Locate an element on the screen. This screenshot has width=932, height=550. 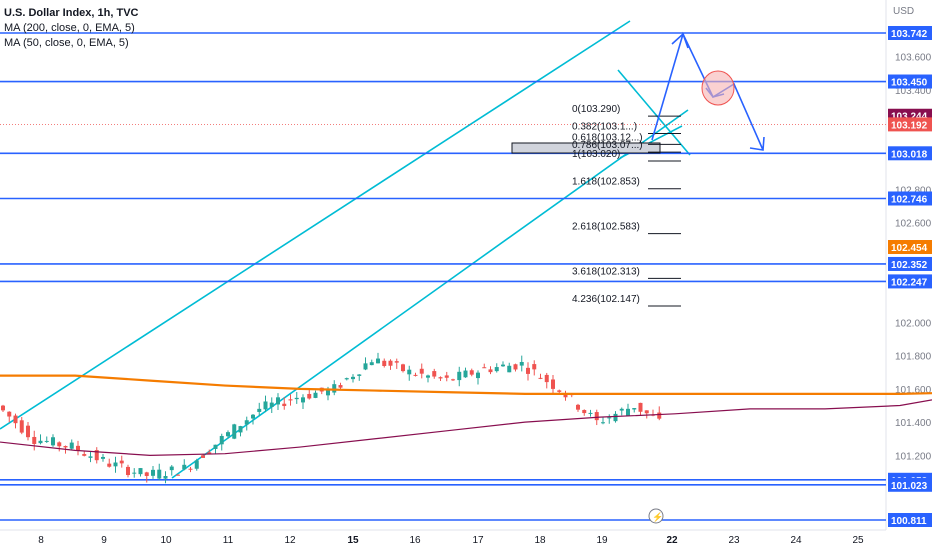
price-tag is located at coordinates (910, 124).